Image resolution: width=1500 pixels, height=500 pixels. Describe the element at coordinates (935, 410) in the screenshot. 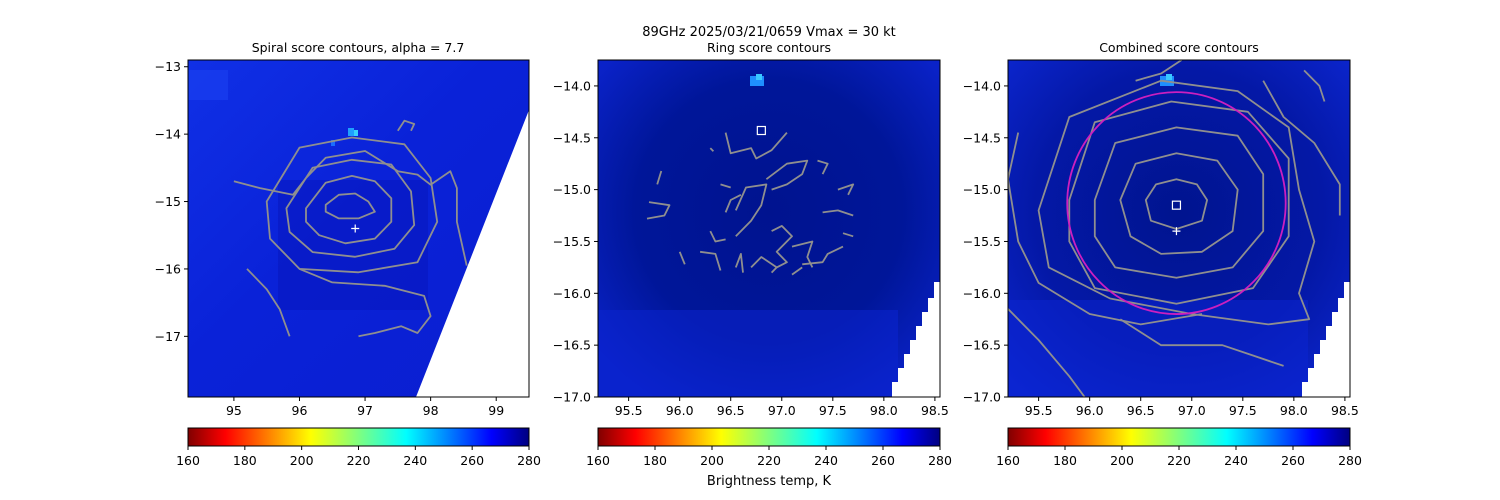

I see `x-tick-label: 98.5` at that location.